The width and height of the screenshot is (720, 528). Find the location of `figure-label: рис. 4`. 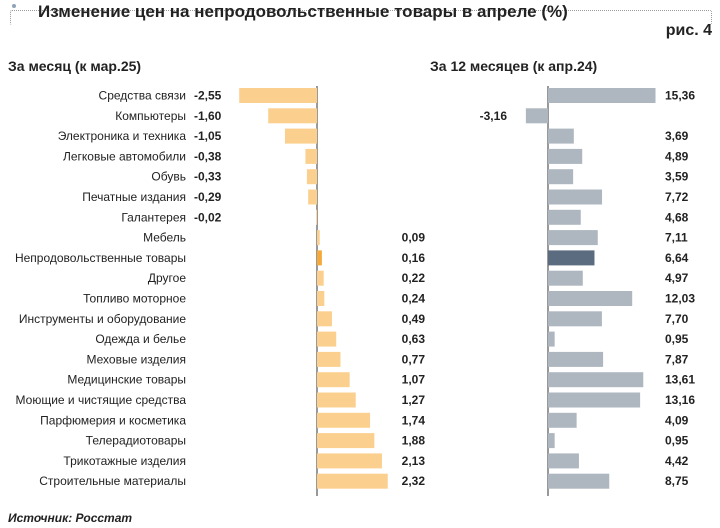

figure-label: рис. 4 is located at coordinates (688, 30).